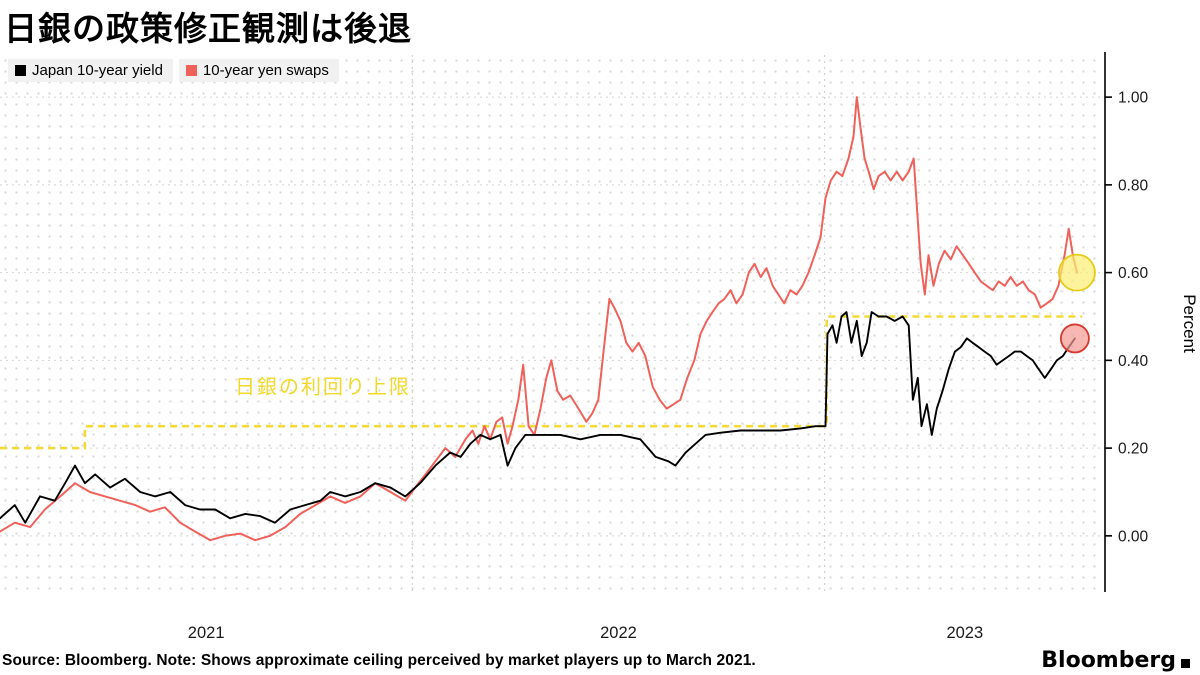  I want to click on legend-item-japan-10-year-yield: Japan 10-year yield, so click(90, 70).